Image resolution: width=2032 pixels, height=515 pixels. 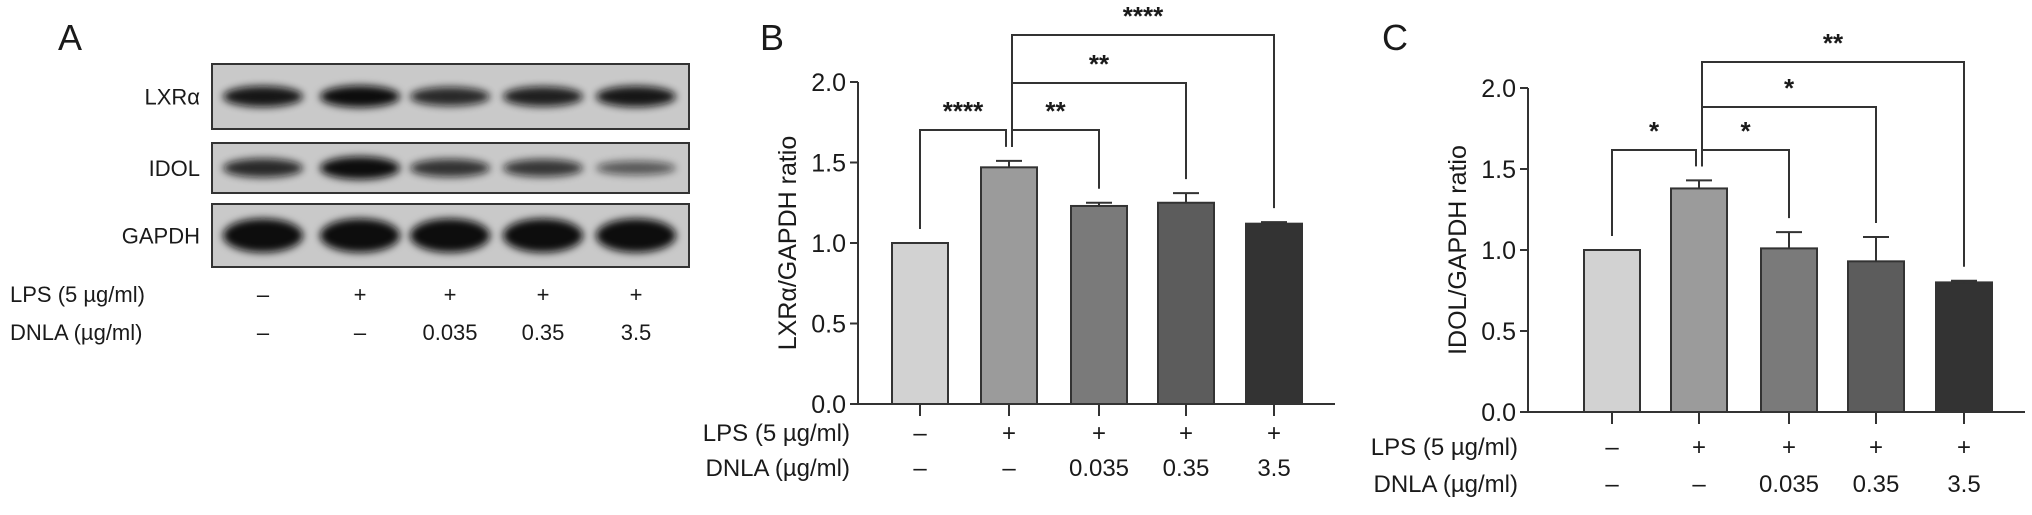 I want to click on blot-row-label: GAPDH, so click(x=161, y=236).